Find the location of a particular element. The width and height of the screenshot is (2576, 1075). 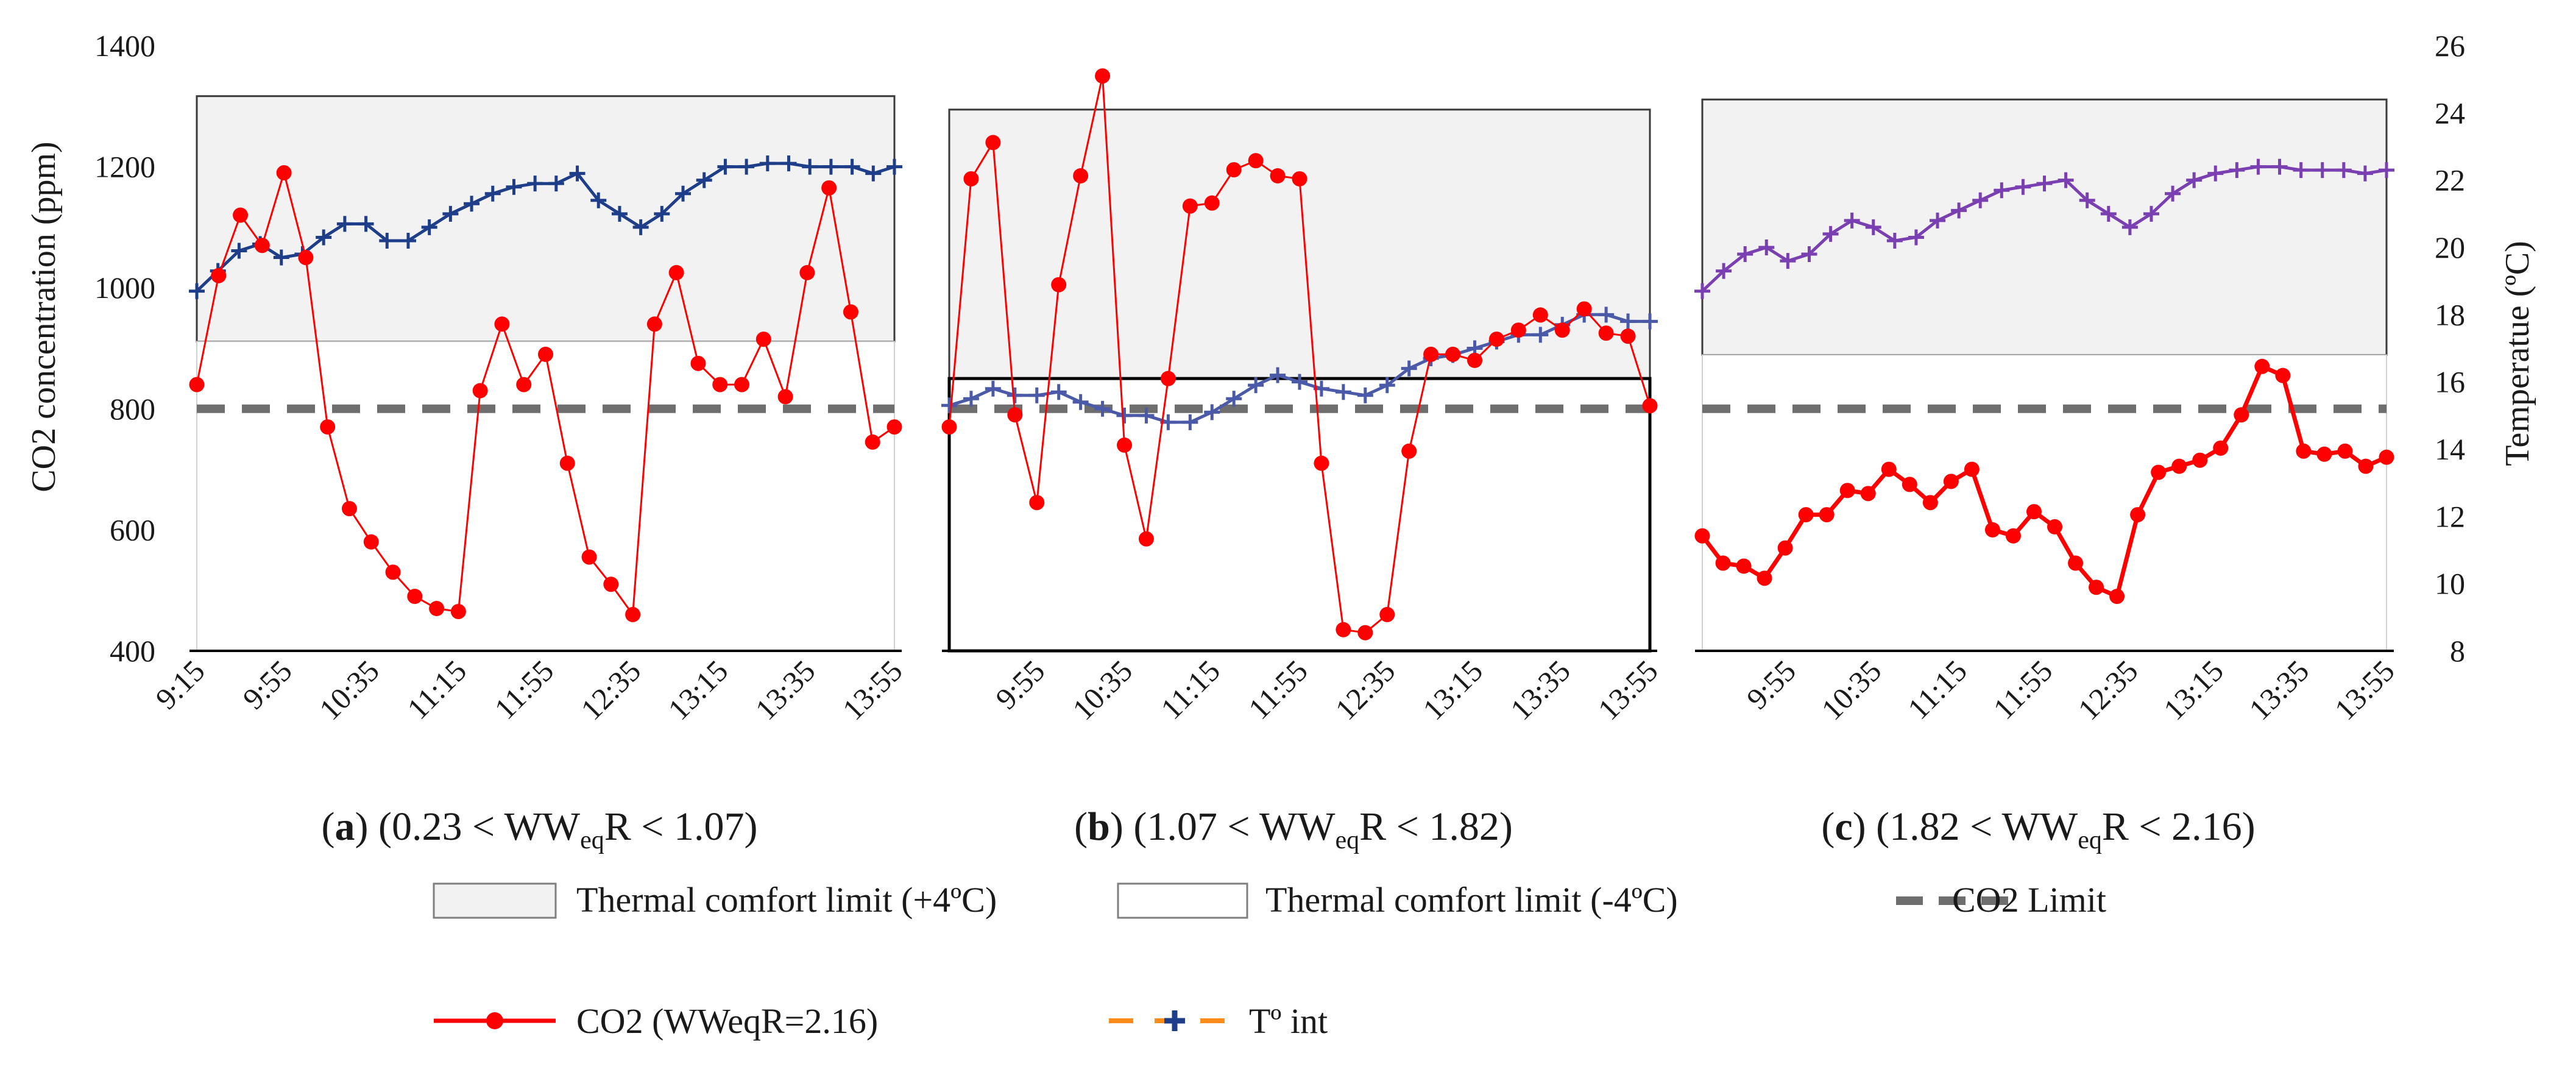

y-left-tick-label: 1400 is located at coordinates (124, 46).